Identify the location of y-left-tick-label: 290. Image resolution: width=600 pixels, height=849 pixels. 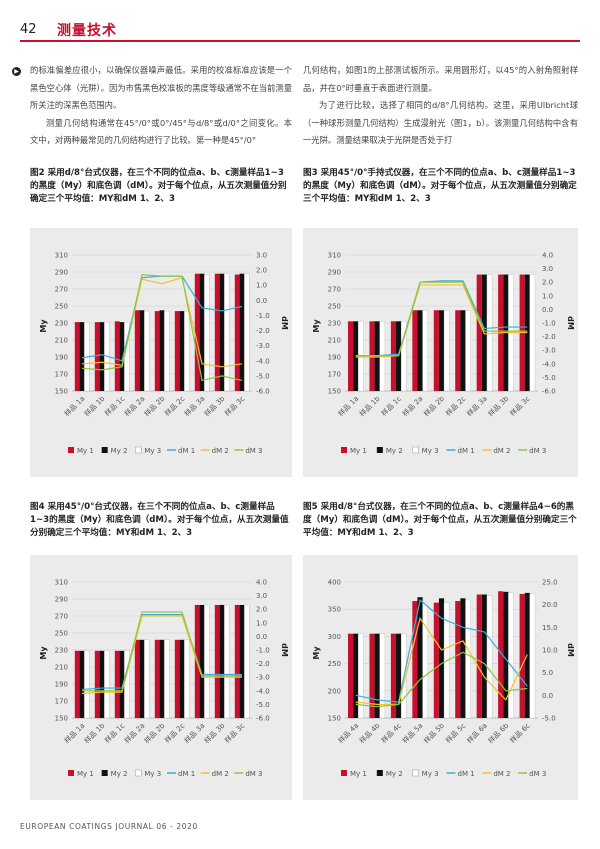
(334, 273).